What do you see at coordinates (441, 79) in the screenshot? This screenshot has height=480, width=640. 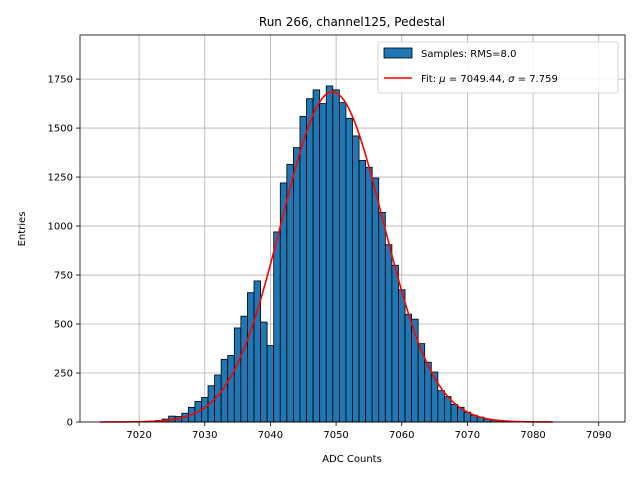 I see `legend-fit-mu-symbol: μ` at bounding box center [441, 79].